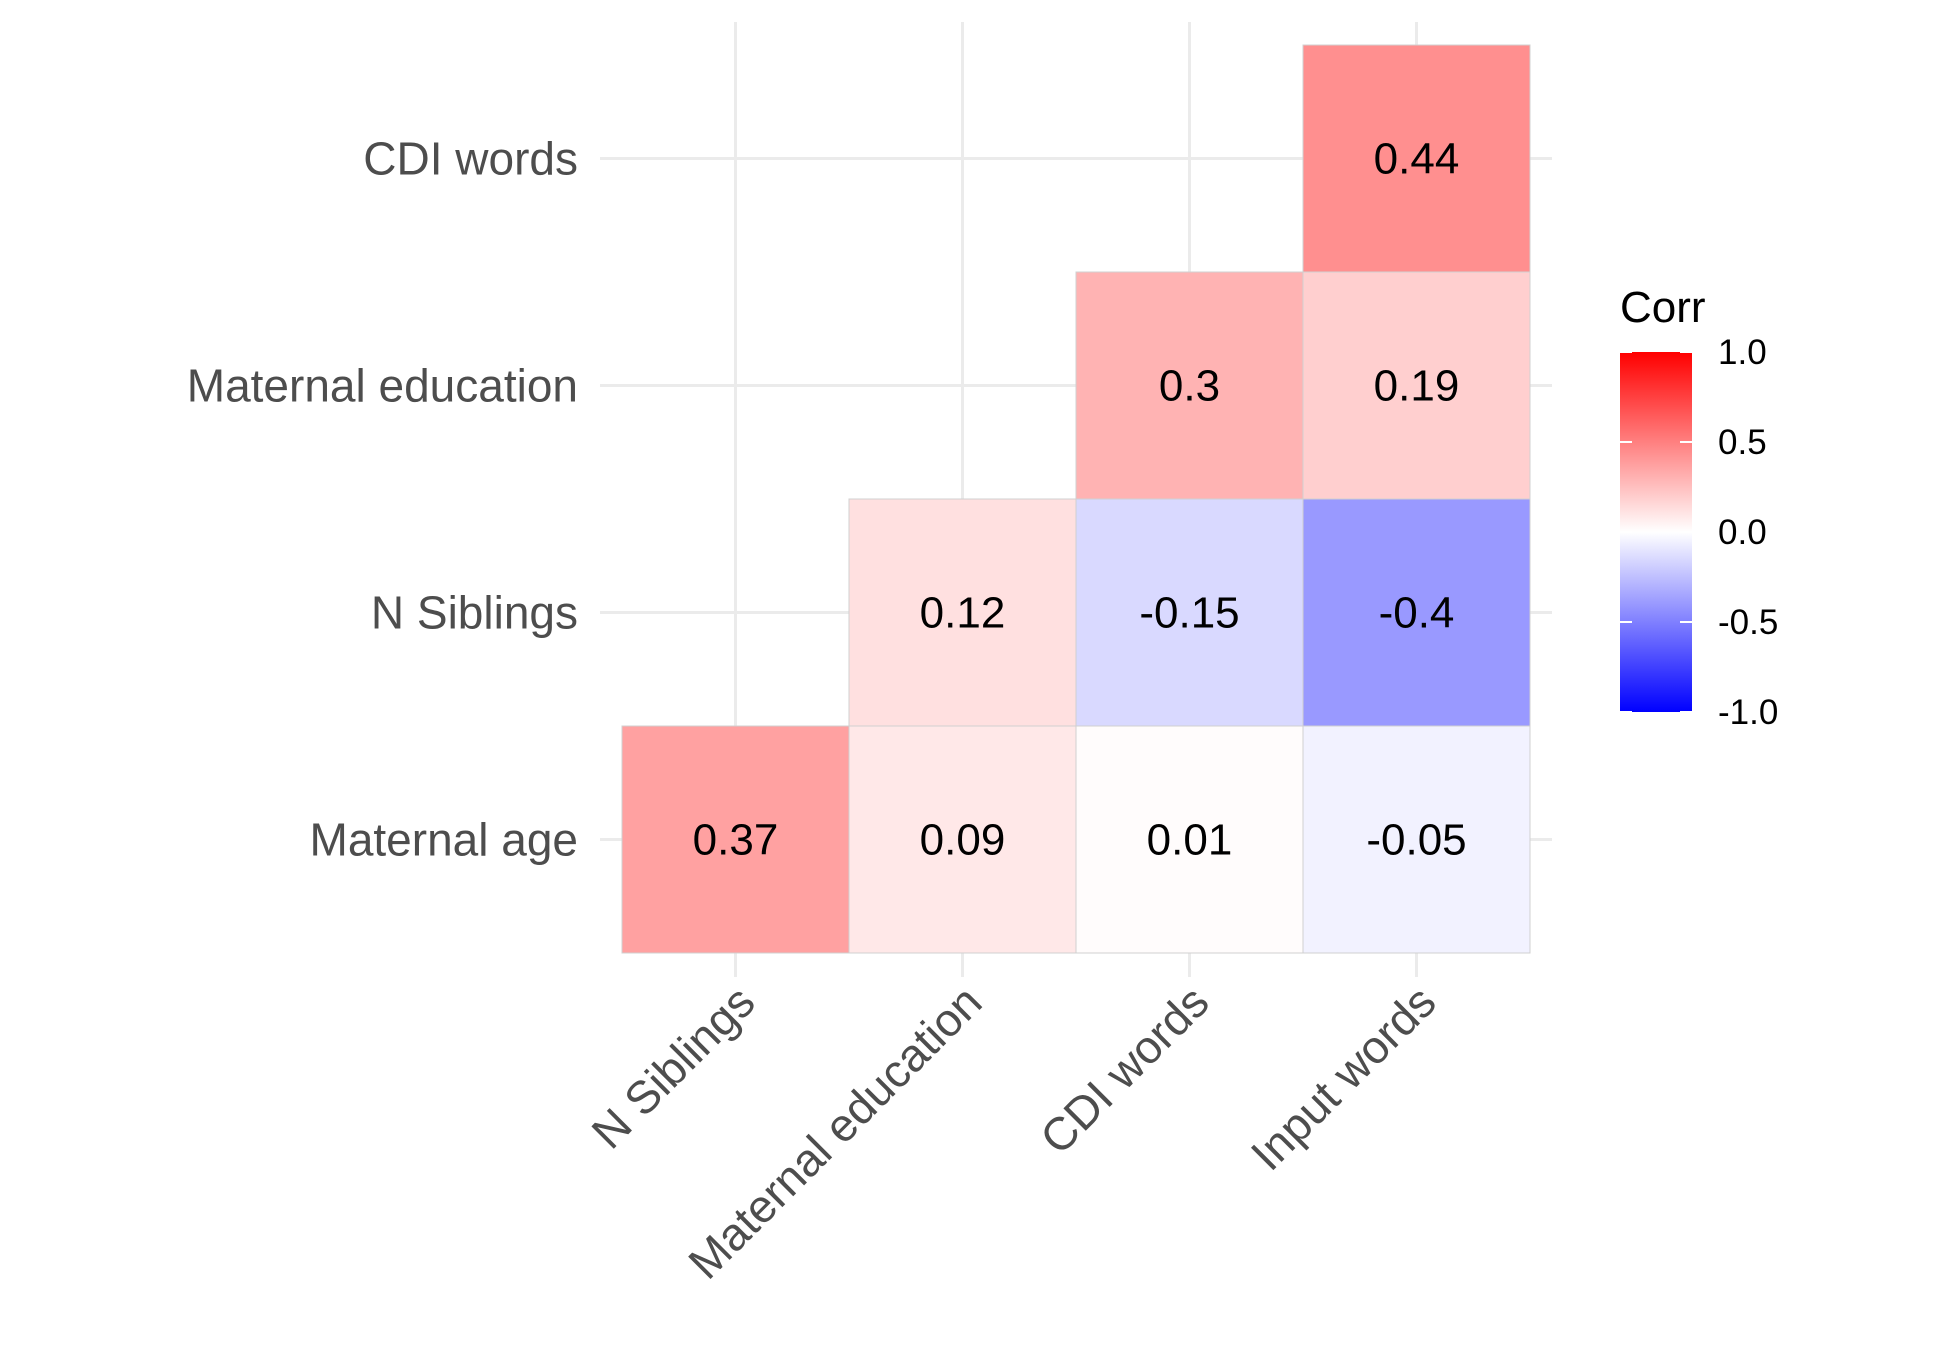  What do you see at coordinates (672, 1066) in the screenshot?
I see `x-tick-label: N Siblings` at bounding box center [672, 1066].